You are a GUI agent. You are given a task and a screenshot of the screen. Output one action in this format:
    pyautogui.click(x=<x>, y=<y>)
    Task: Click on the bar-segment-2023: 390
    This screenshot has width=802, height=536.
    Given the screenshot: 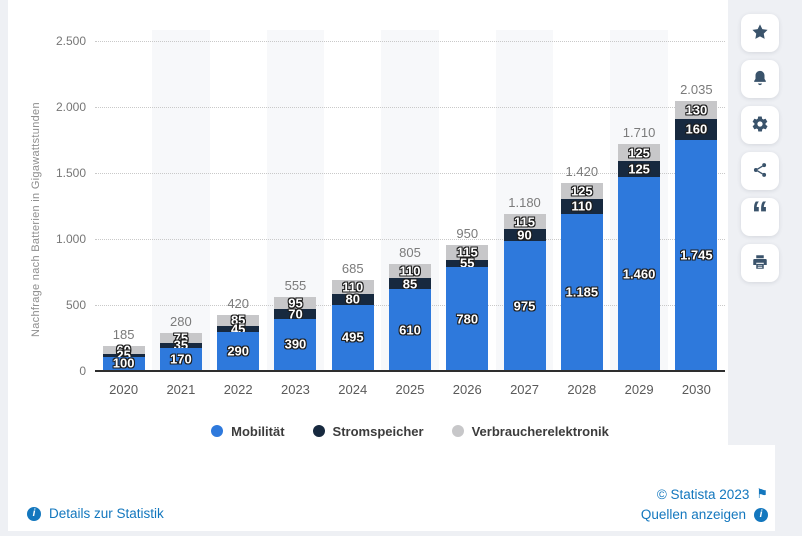 What is the action you would take?
    pyautogui.click(x=295, y=344)
    